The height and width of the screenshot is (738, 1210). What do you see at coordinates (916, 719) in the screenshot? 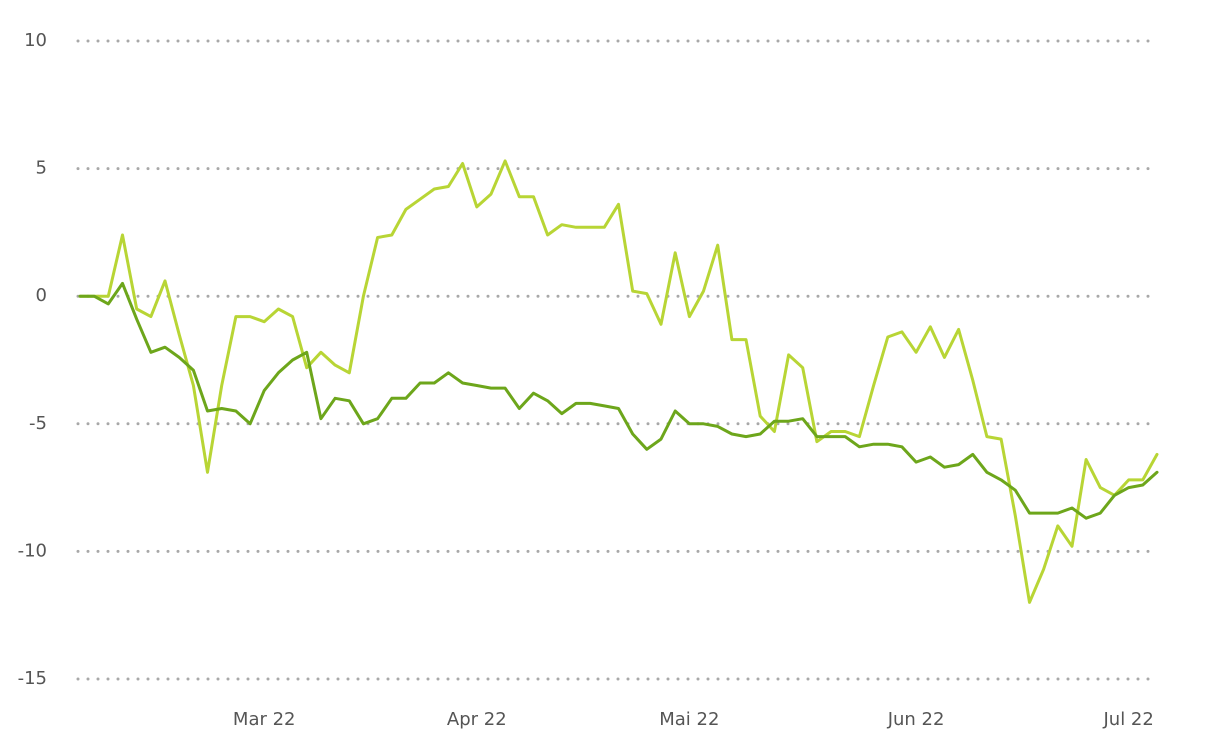
I see `x-tick-label: Jun 22` at bounding box center [916, 719].